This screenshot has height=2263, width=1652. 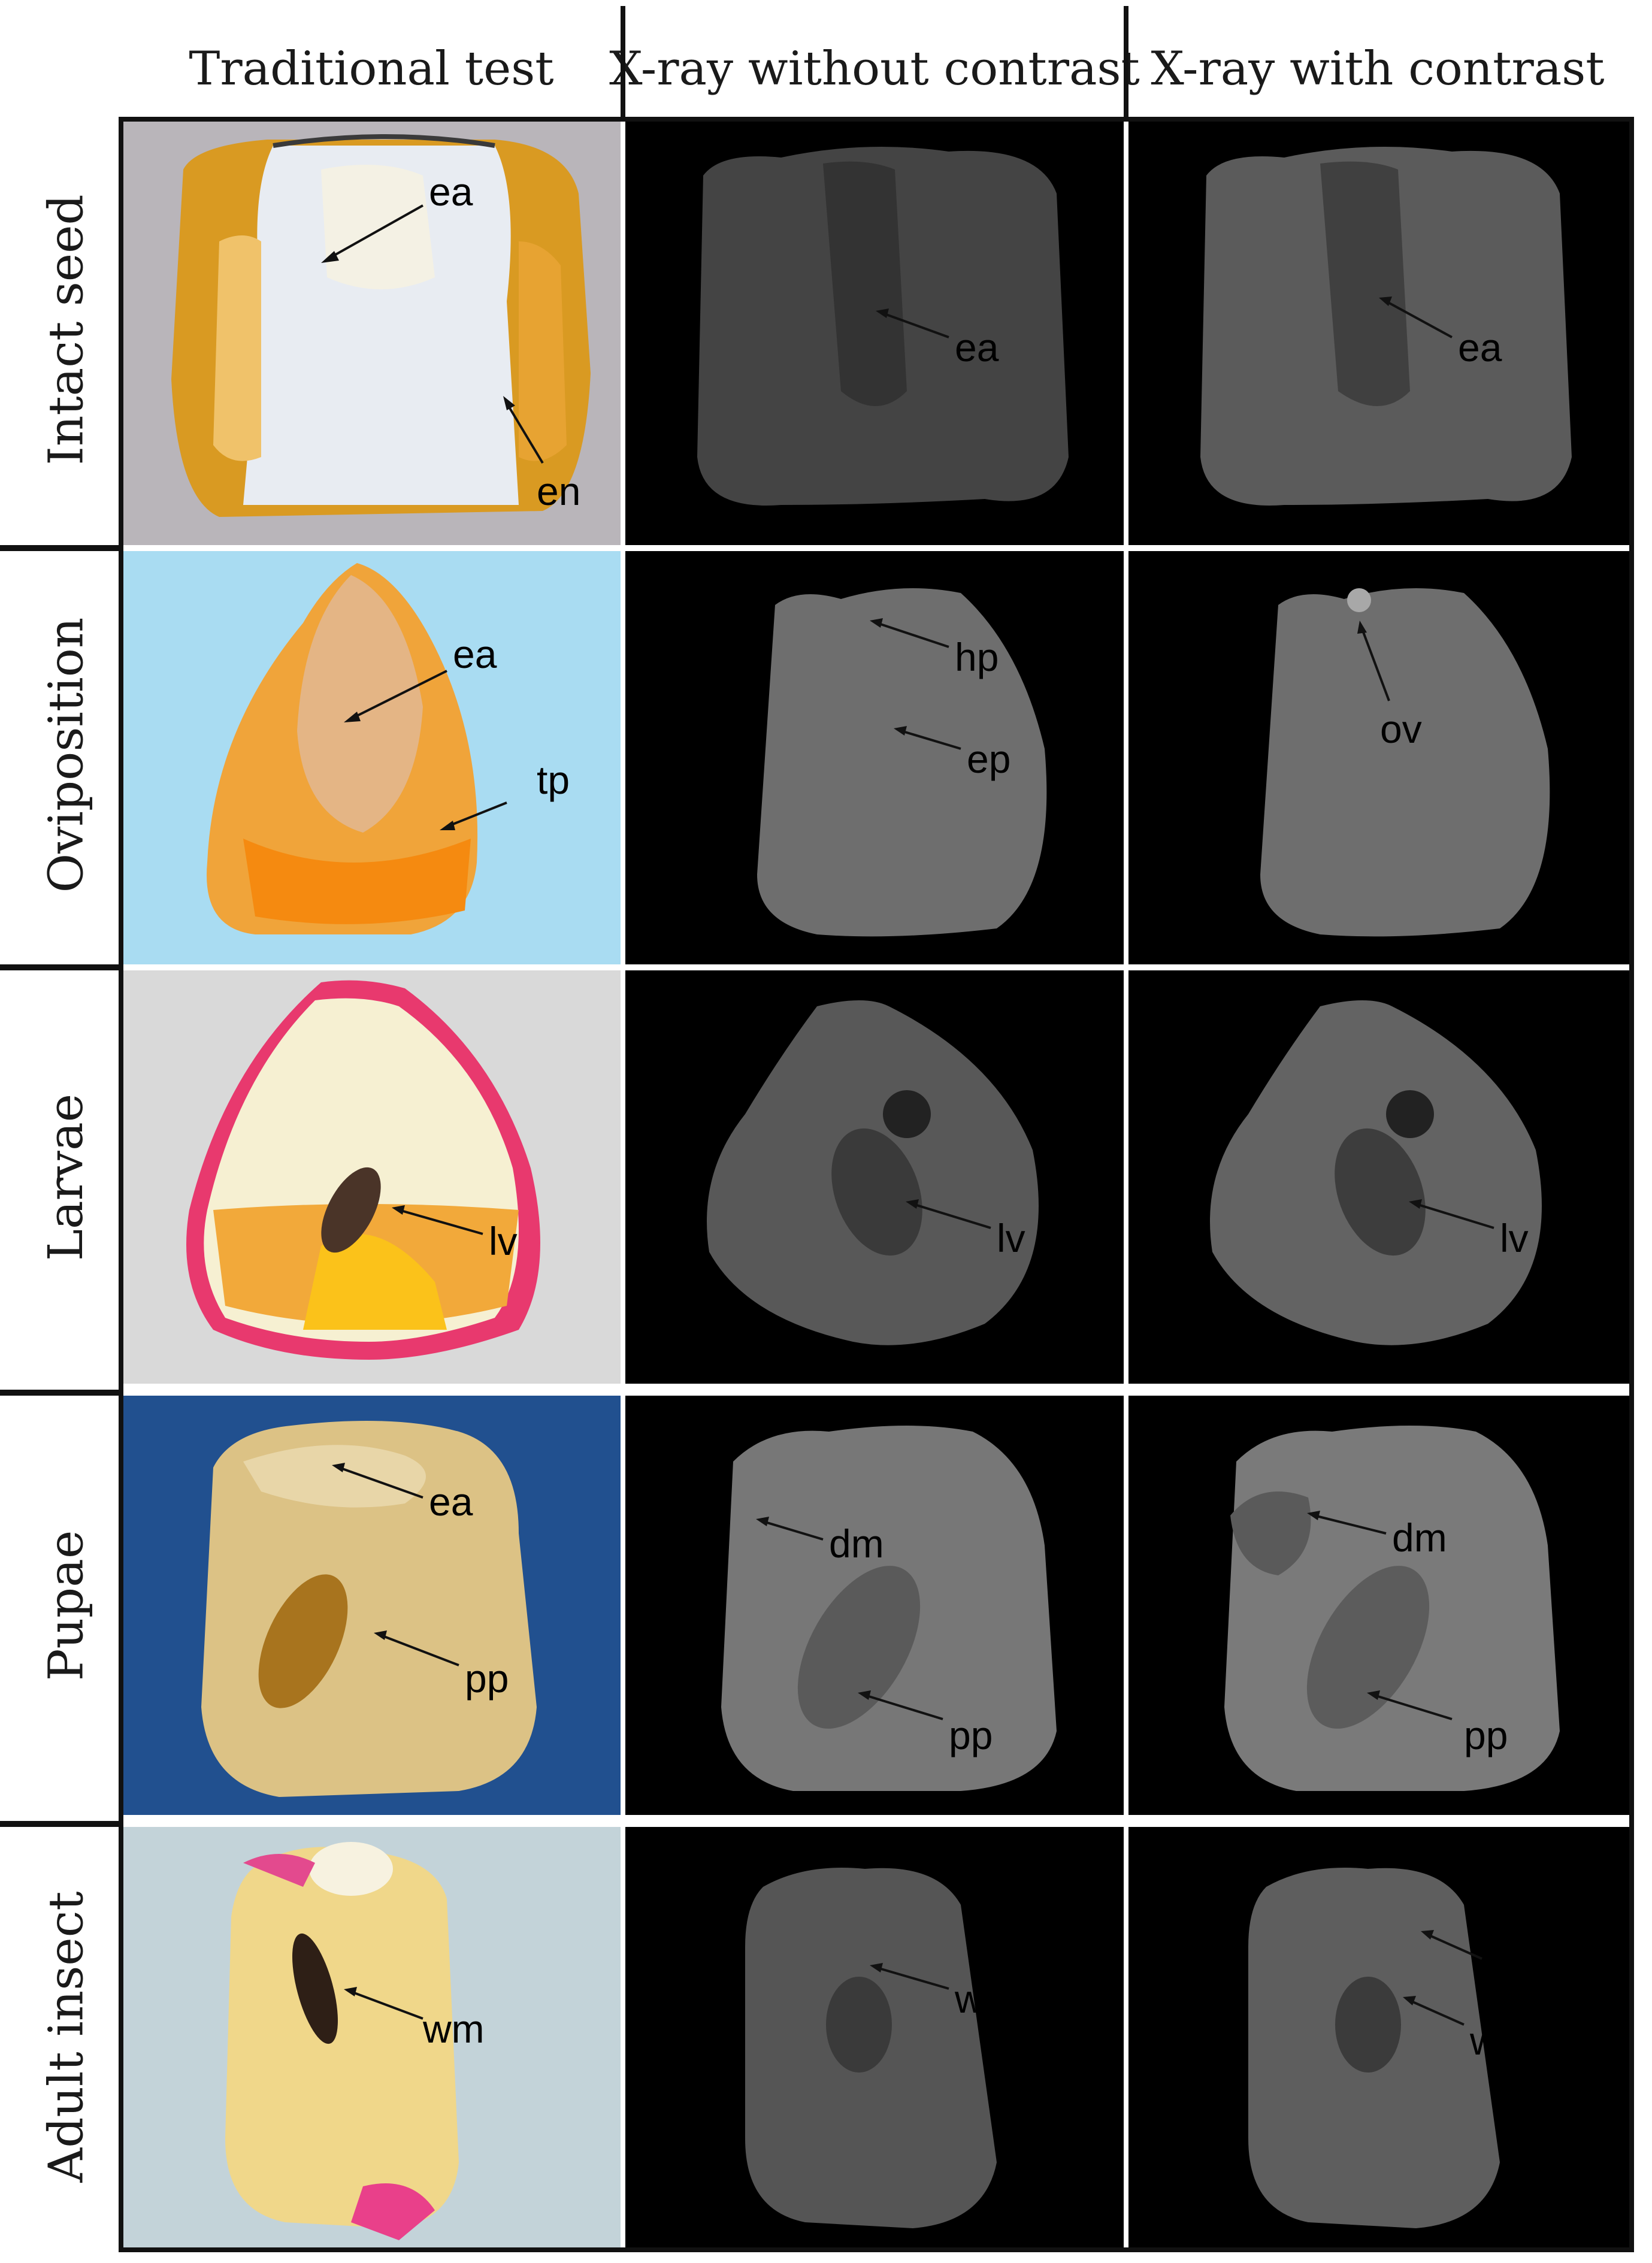 What do you see at coordinates (1378, 1605) in the screenshot?
I see `panel-xray-contrast-pupae: dm pp` at bounding box center [1378, 1605].